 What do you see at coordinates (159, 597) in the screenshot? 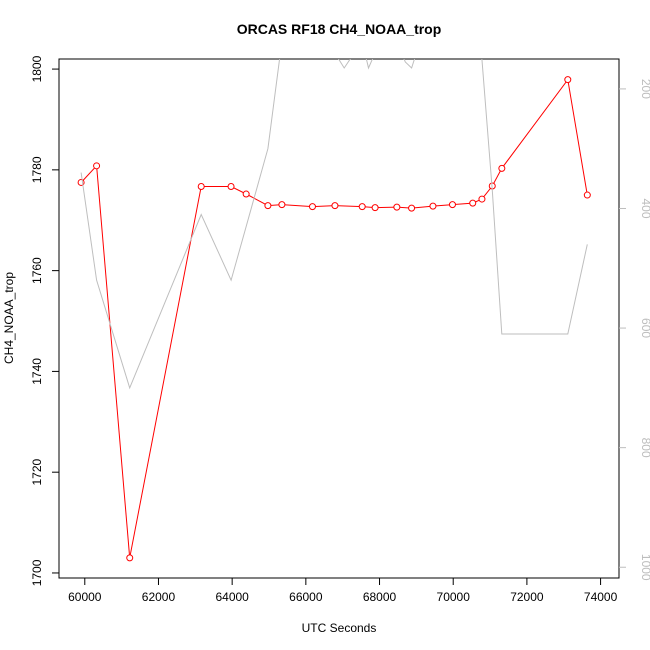
I see `x-tick-label: 62000` at bounding box center [159, 597].